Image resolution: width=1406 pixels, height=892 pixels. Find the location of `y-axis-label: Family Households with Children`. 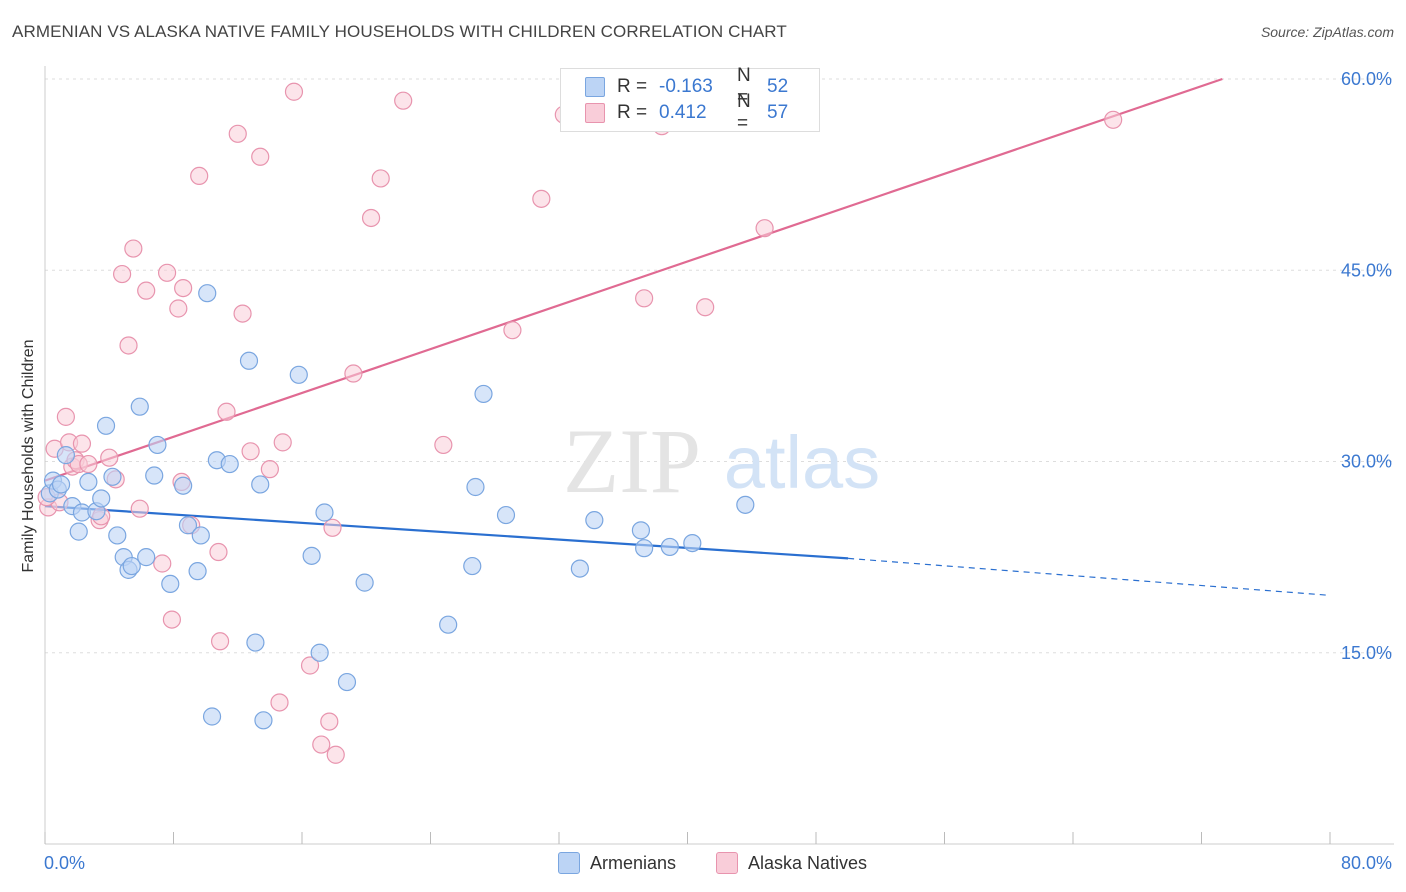

y-axis-label: Family Households with Children is located at coordinates (28, 456).